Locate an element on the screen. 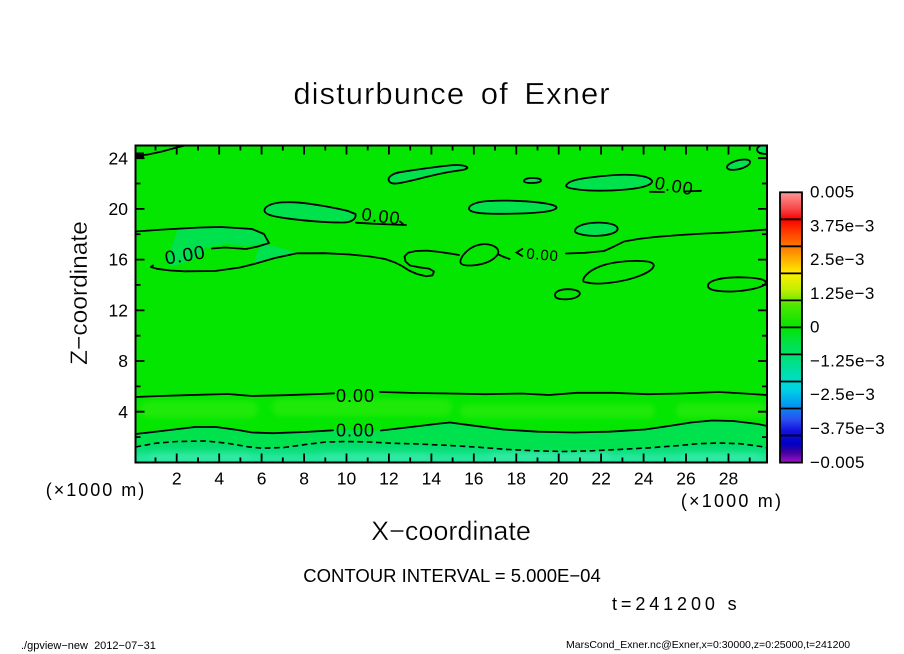  svg-text: 2 is located at coordinates (177, 479).